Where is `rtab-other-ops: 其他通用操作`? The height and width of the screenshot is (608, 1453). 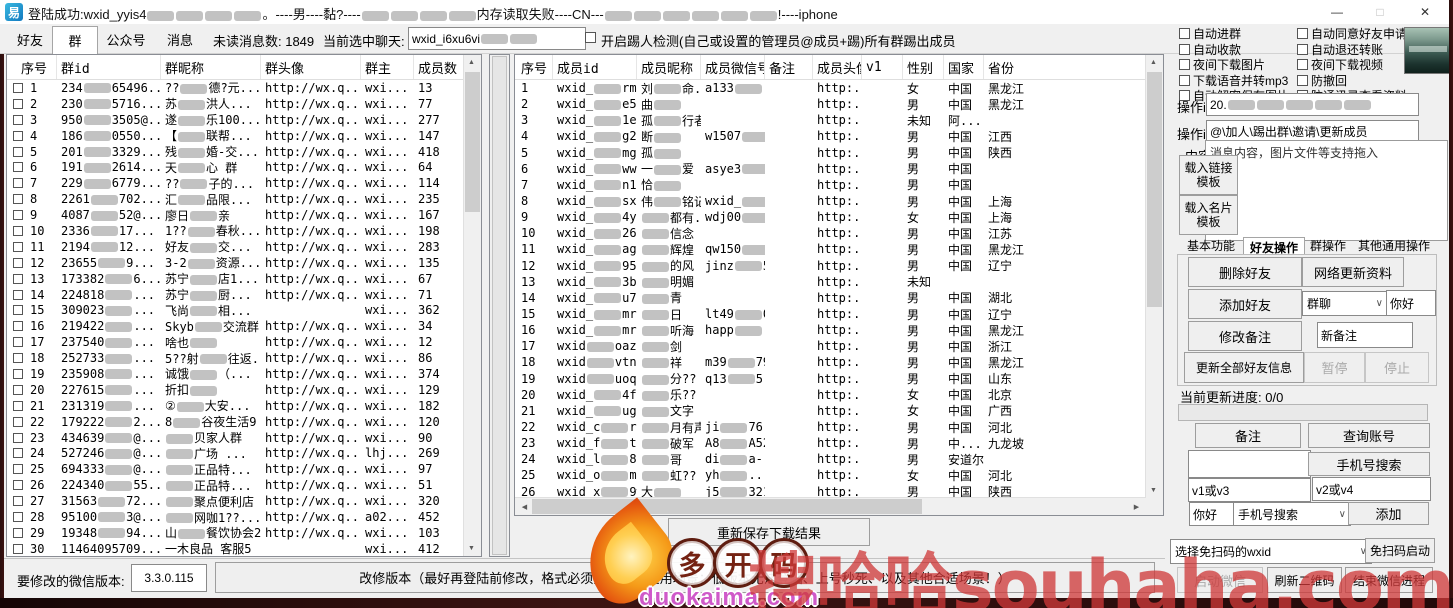 rtab-other-ops: 其他通用操作 is located at coordinates (1393, 246).